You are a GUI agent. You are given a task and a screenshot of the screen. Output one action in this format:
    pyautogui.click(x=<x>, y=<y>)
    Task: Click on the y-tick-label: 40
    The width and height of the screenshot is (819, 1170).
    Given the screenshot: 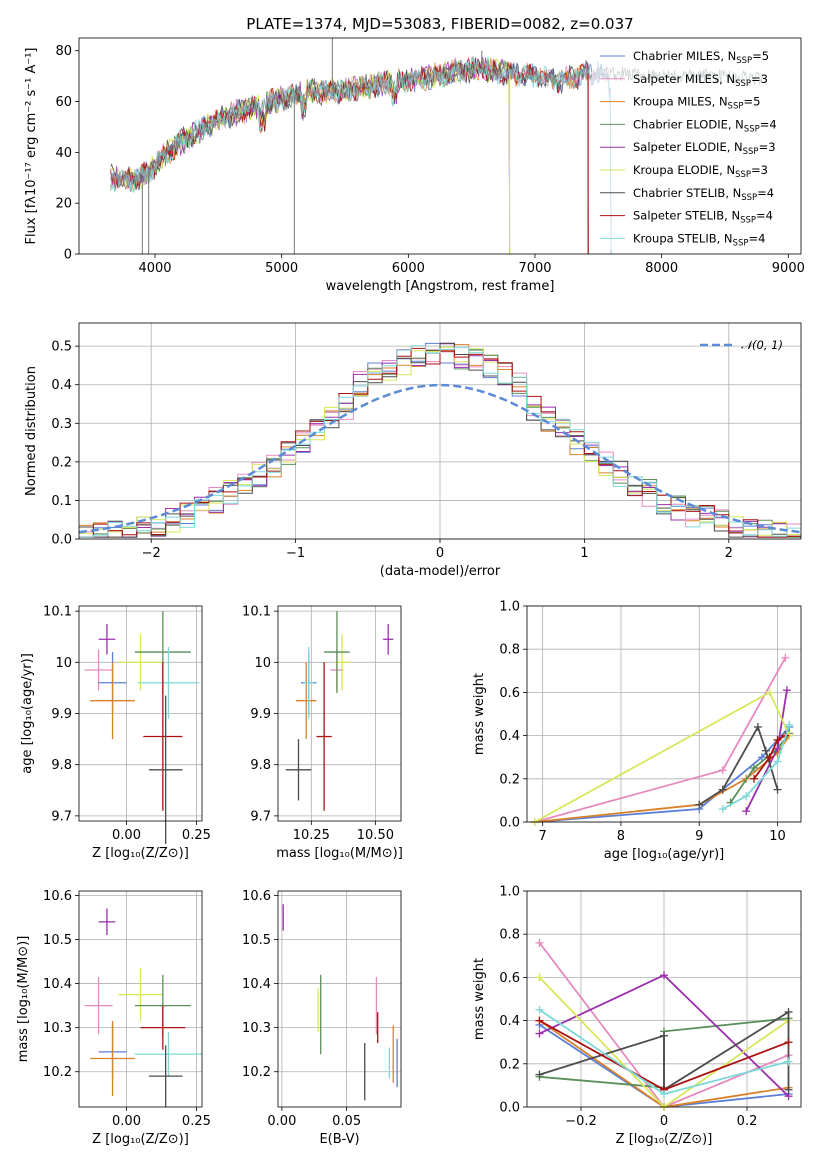 What is the action you would take?
    pyautogui.click(x=63, y=153)
    